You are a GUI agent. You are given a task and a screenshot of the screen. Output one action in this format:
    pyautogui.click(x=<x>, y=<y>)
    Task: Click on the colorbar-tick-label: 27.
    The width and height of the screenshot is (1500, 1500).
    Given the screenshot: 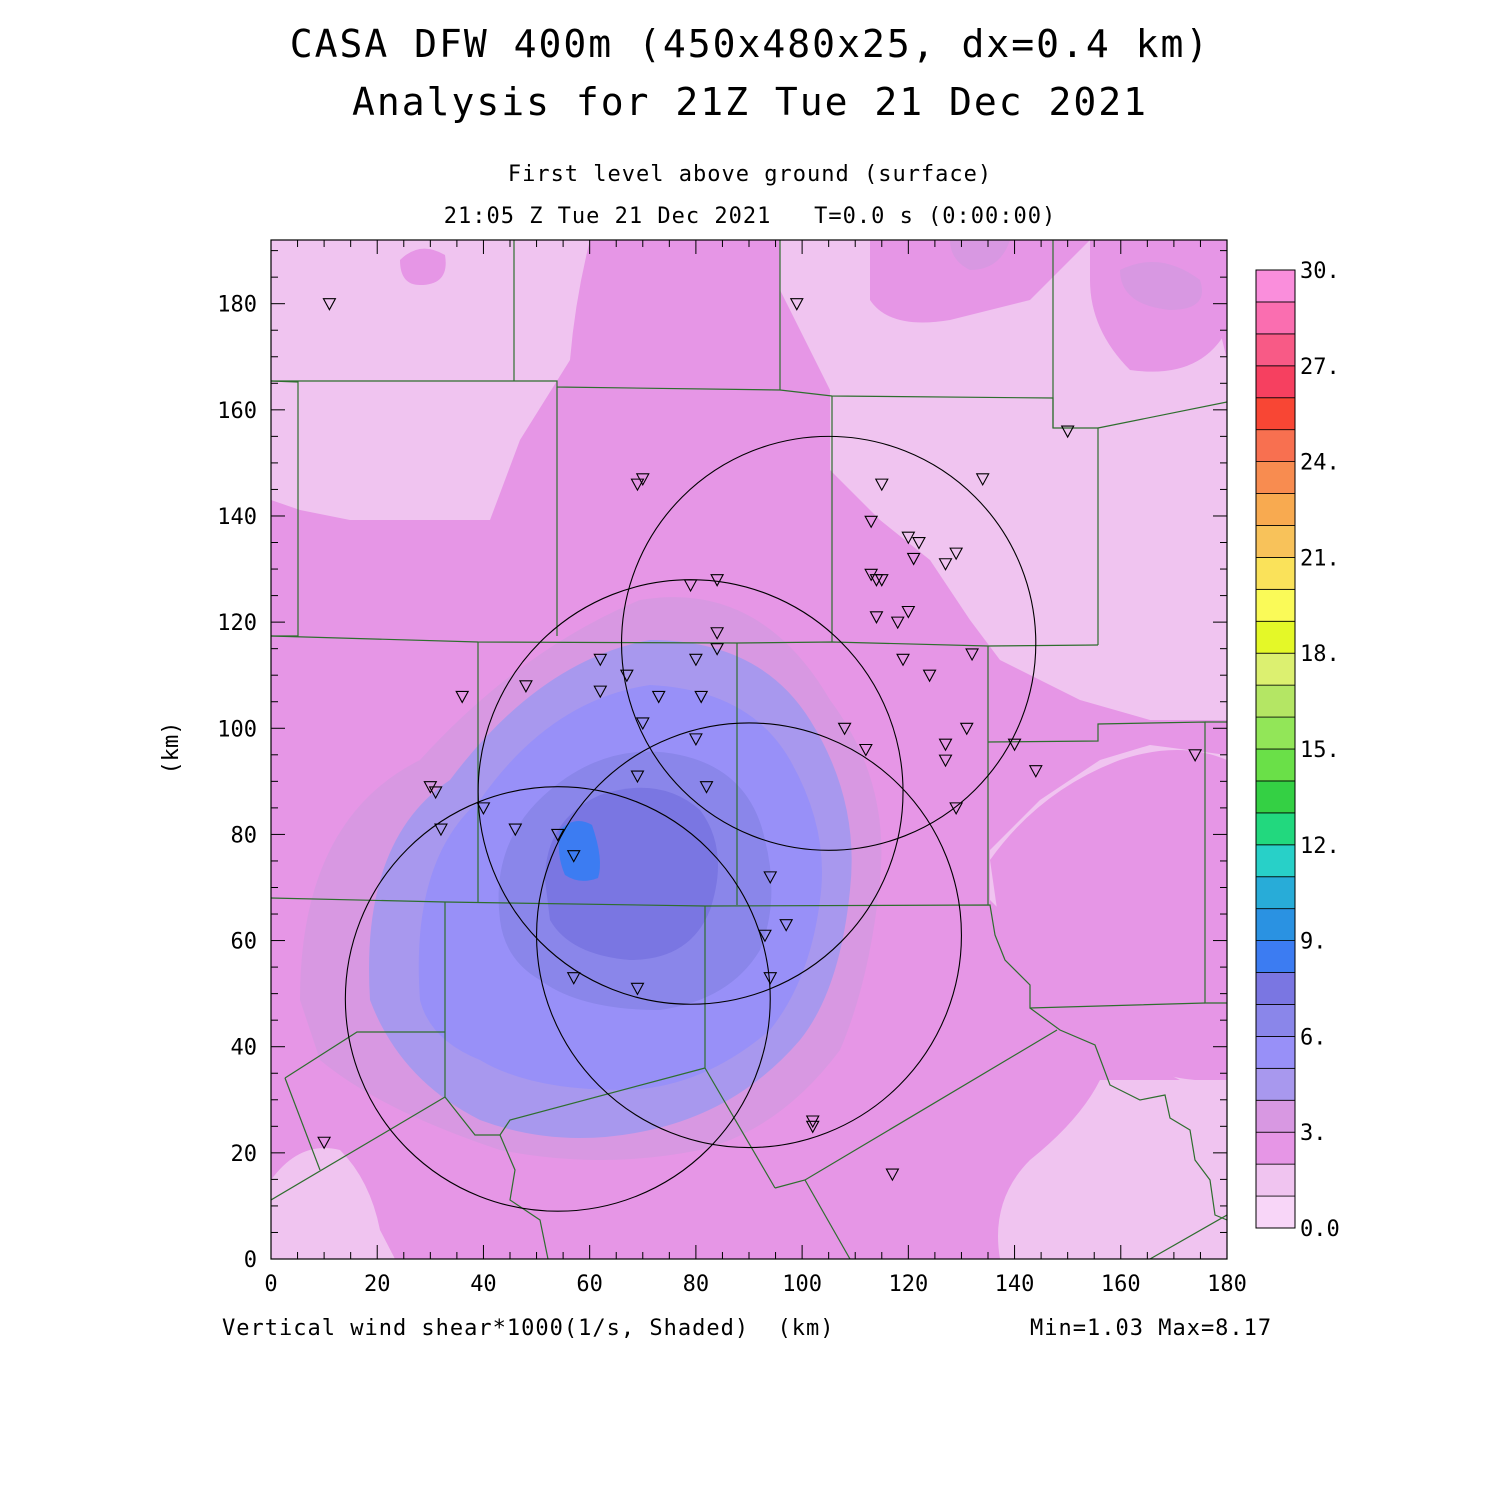 What is the action you would take?
    pyautogui.click(x=1320, y=367)
    